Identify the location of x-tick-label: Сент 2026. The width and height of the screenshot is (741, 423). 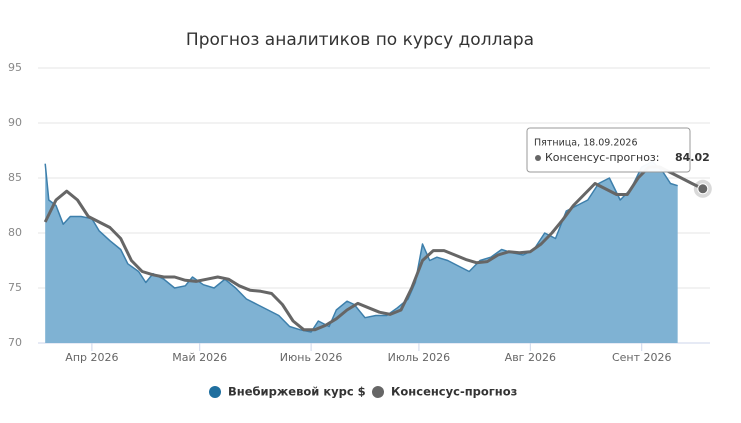
(642, 357).